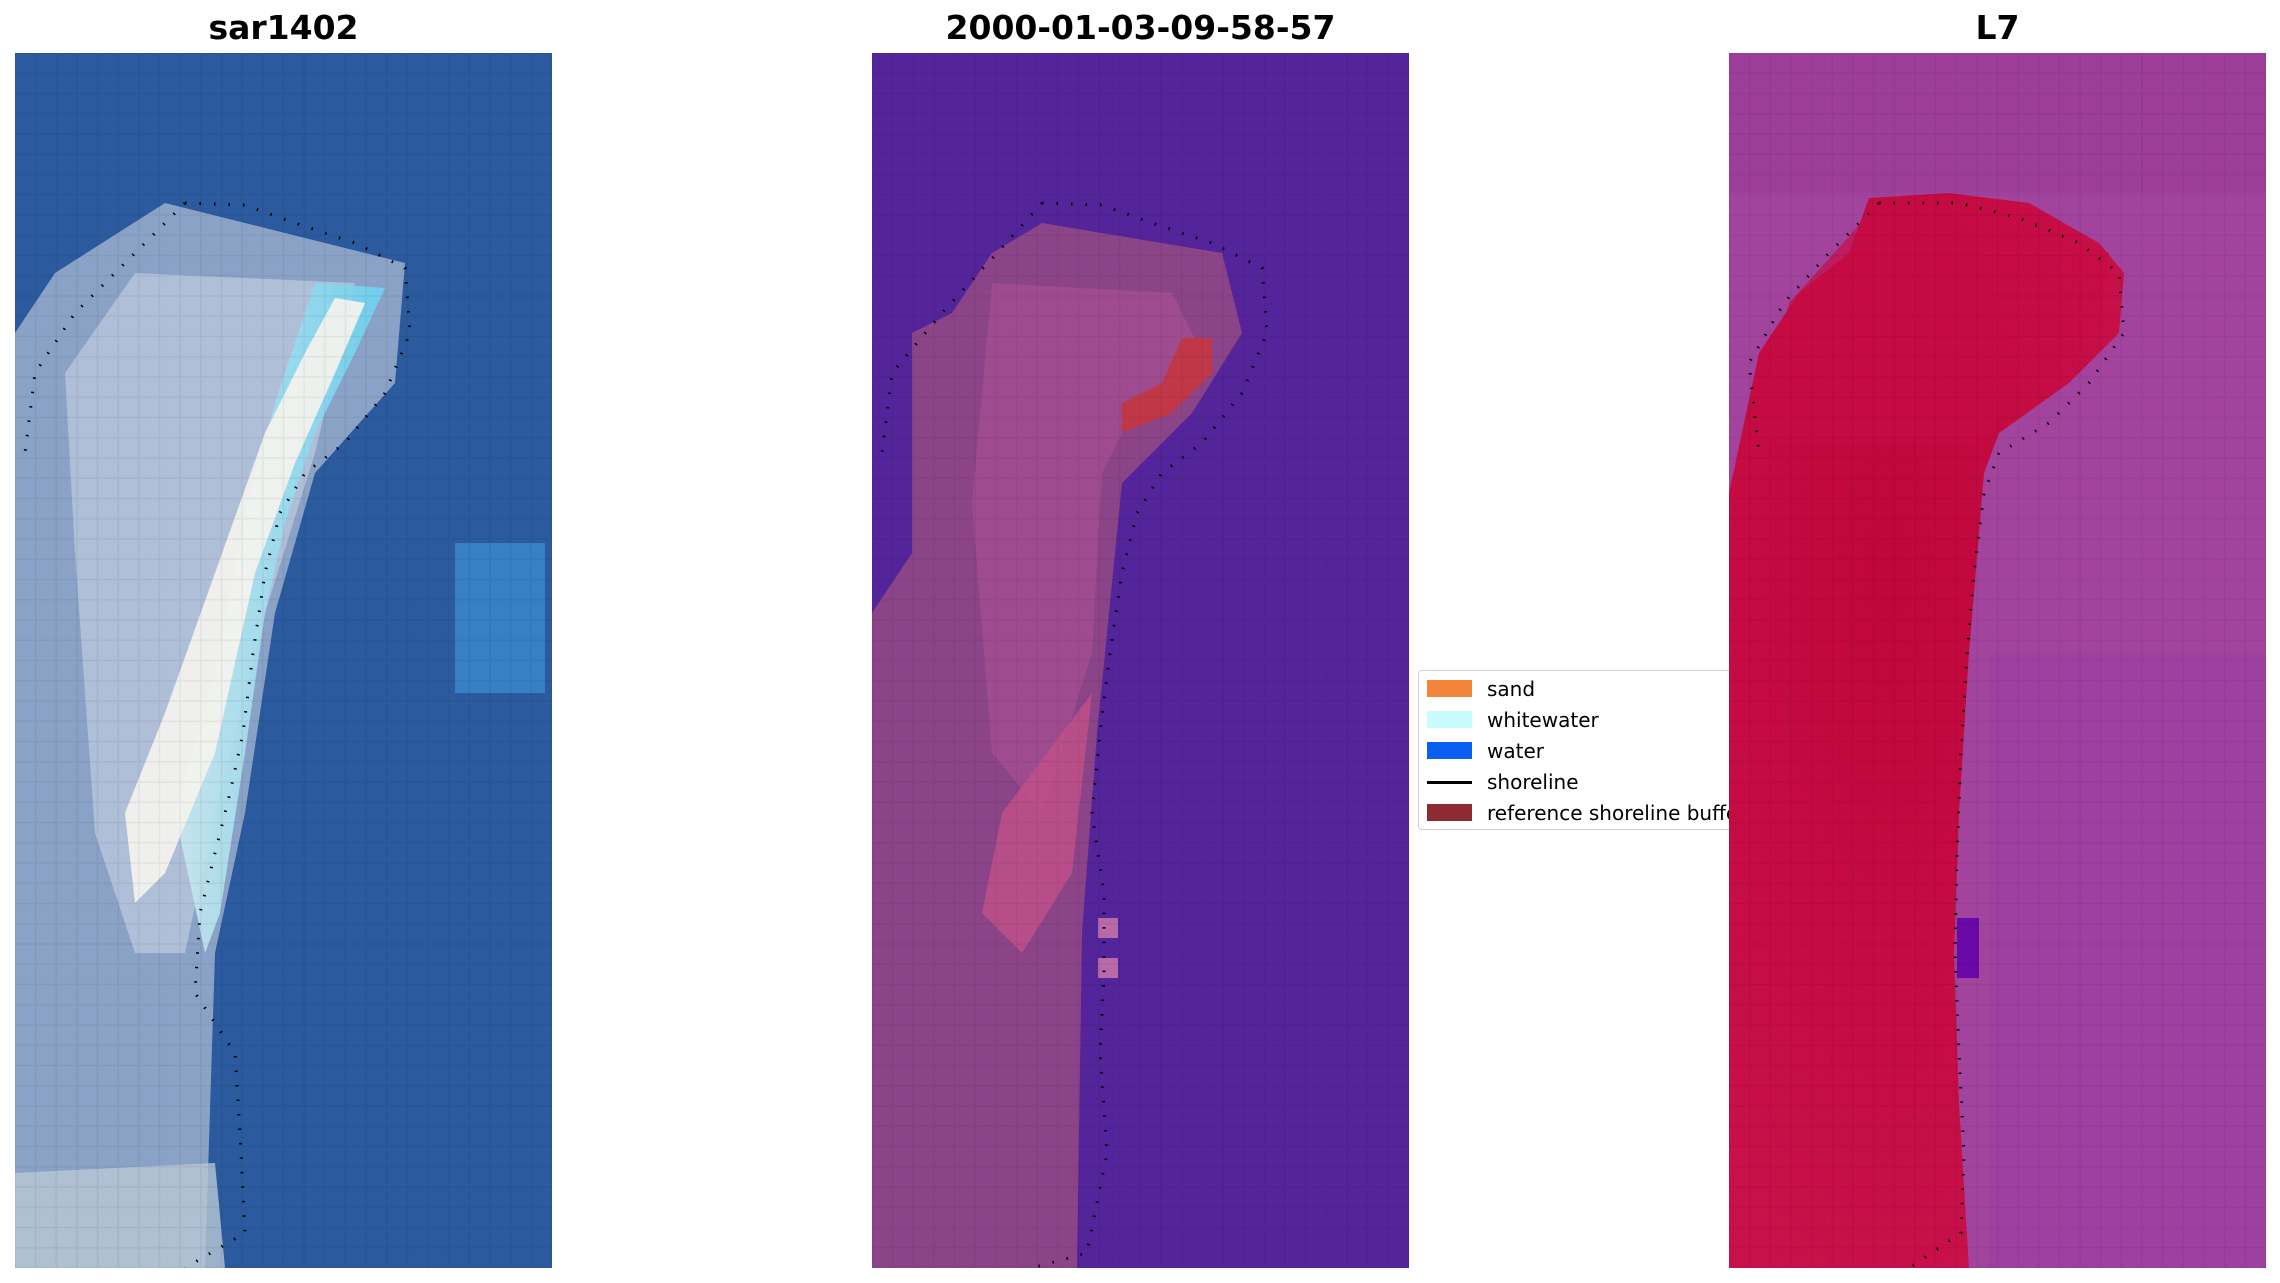 Image resolution: width=2280 pixels, height=1283 pixels. I want to click on legend-label-whitewater: whitewater, so click(1543, 720).